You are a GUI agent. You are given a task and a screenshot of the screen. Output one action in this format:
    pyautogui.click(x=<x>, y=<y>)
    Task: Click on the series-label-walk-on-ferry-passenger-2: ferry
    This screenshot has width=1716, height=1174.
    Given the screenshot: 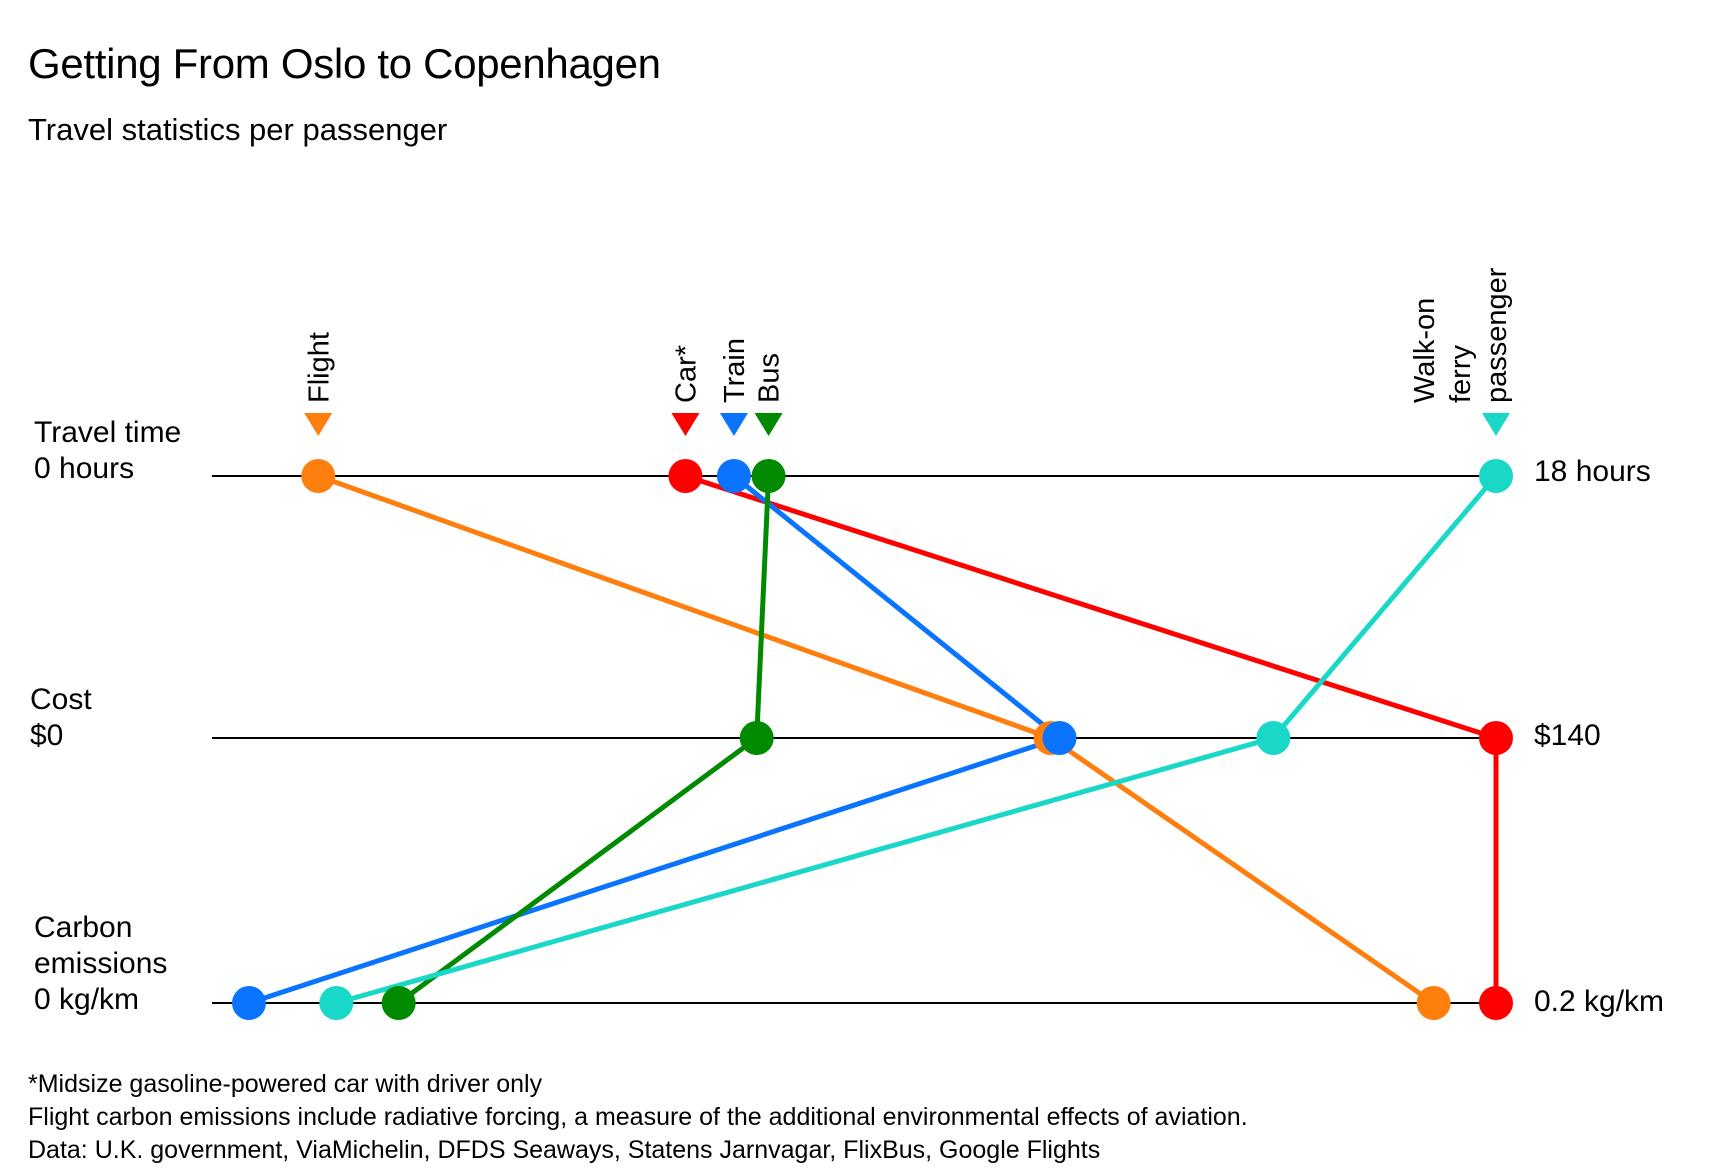 What is the action you would take?
    pyautogui.click(x=1461, y=374)
    